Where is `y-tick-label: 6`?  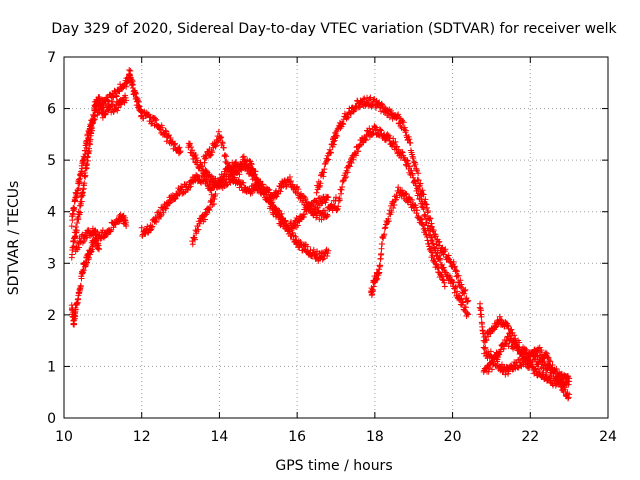 y-tick-label: 6 is located at coordinates (51, 110).